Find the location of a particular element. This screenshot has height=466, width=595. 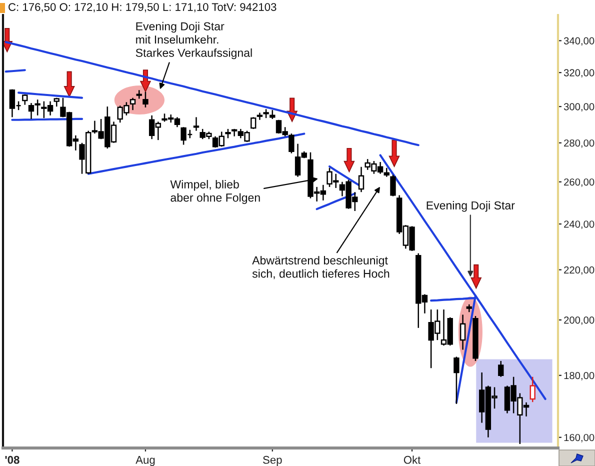

y-tick-label: 300,00 is located at coordinates (579, 107).